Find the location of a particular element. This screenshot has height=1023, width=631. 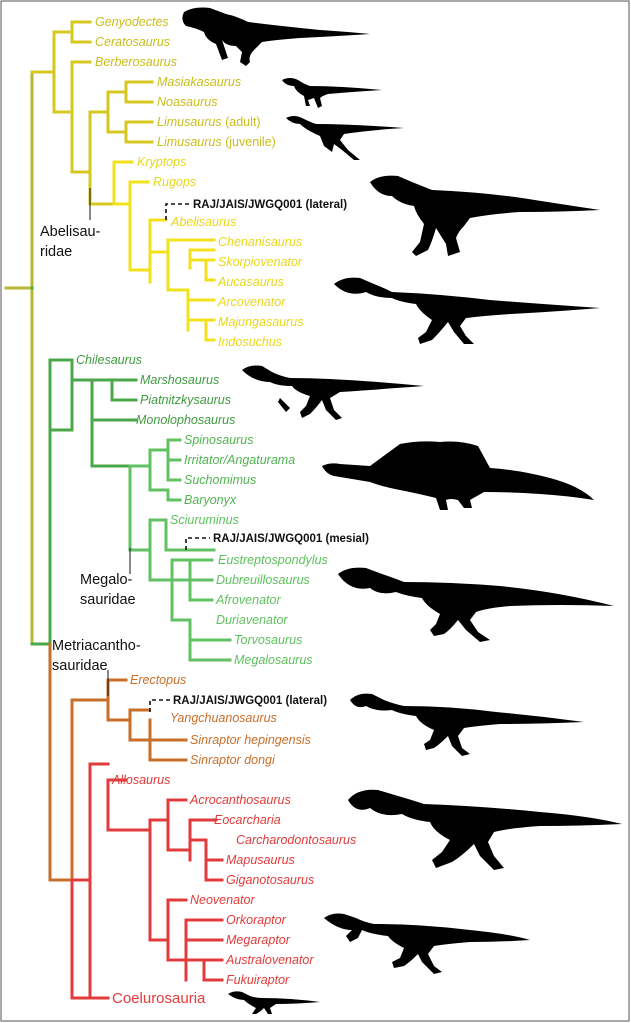

taxon-label: Orkoraptor is located at coordinates (256, 920).